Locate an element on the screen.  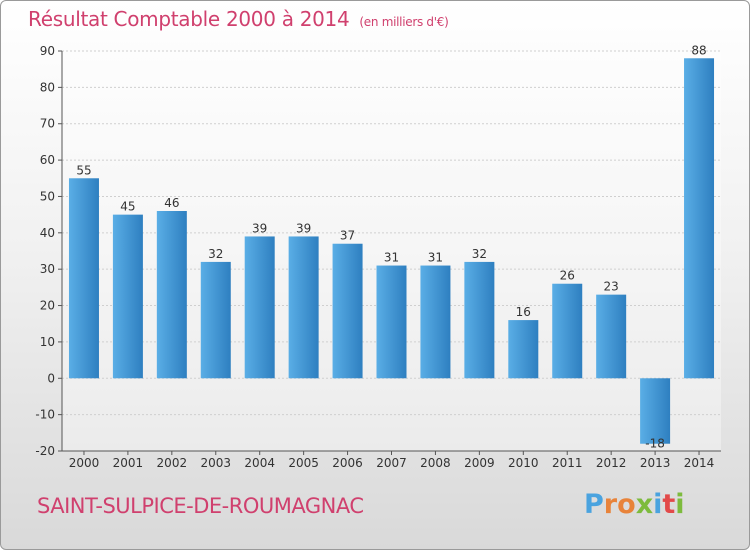
data-label: 55 is located at coordinates (83, 170).